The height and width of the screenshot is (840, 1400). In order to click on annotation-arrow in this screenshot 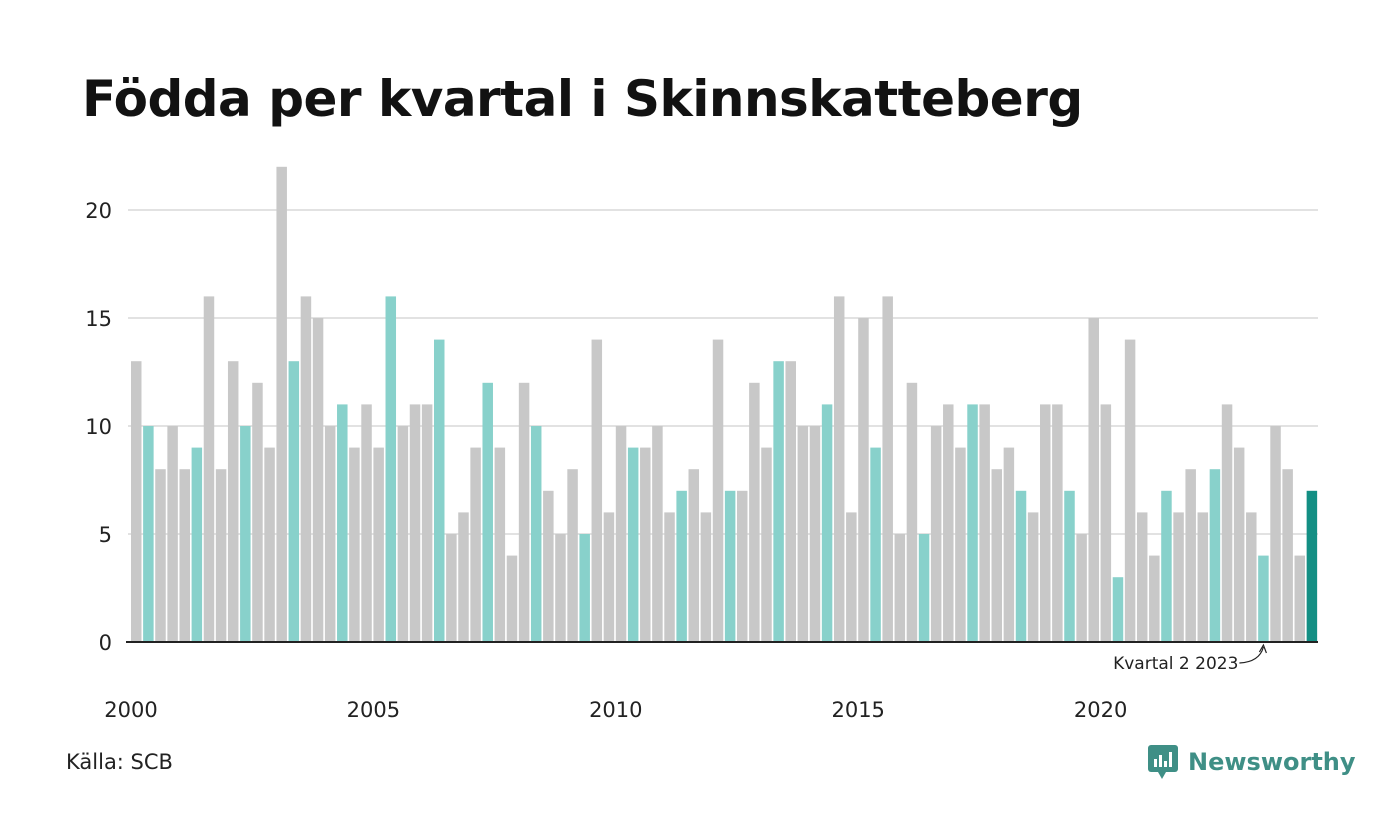, I will do `click(1251, 655)`.